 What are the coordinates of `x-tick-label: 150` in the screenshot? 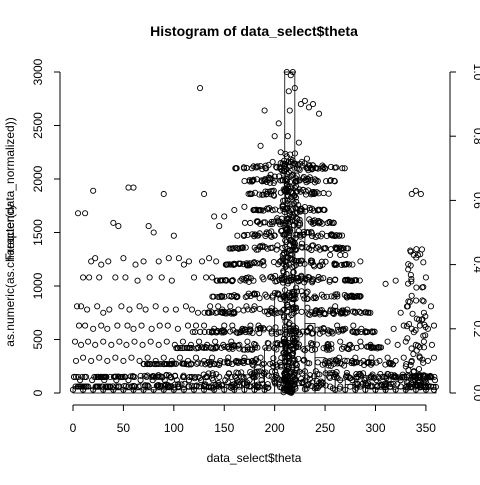 It's located at (224, 428).